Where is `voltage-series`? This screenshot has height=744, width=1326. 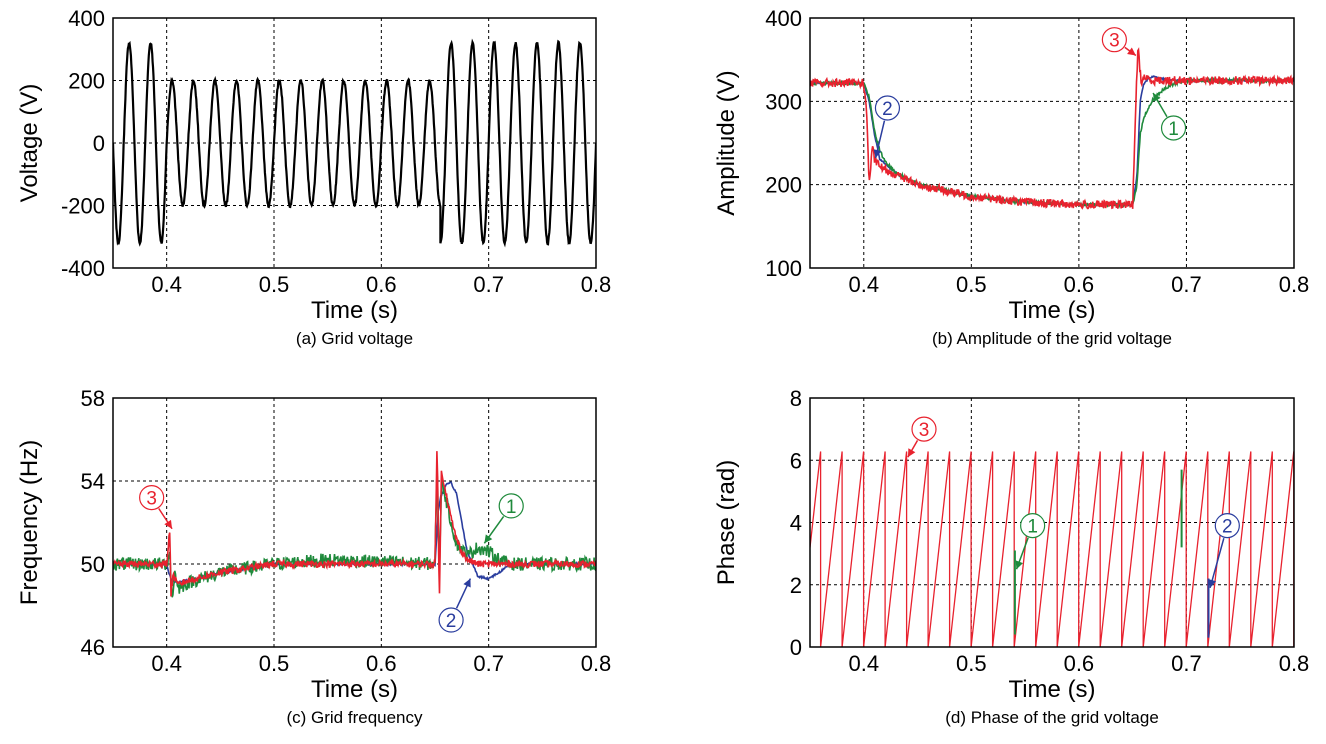 voltage-series is located at coordinates (354, 143).